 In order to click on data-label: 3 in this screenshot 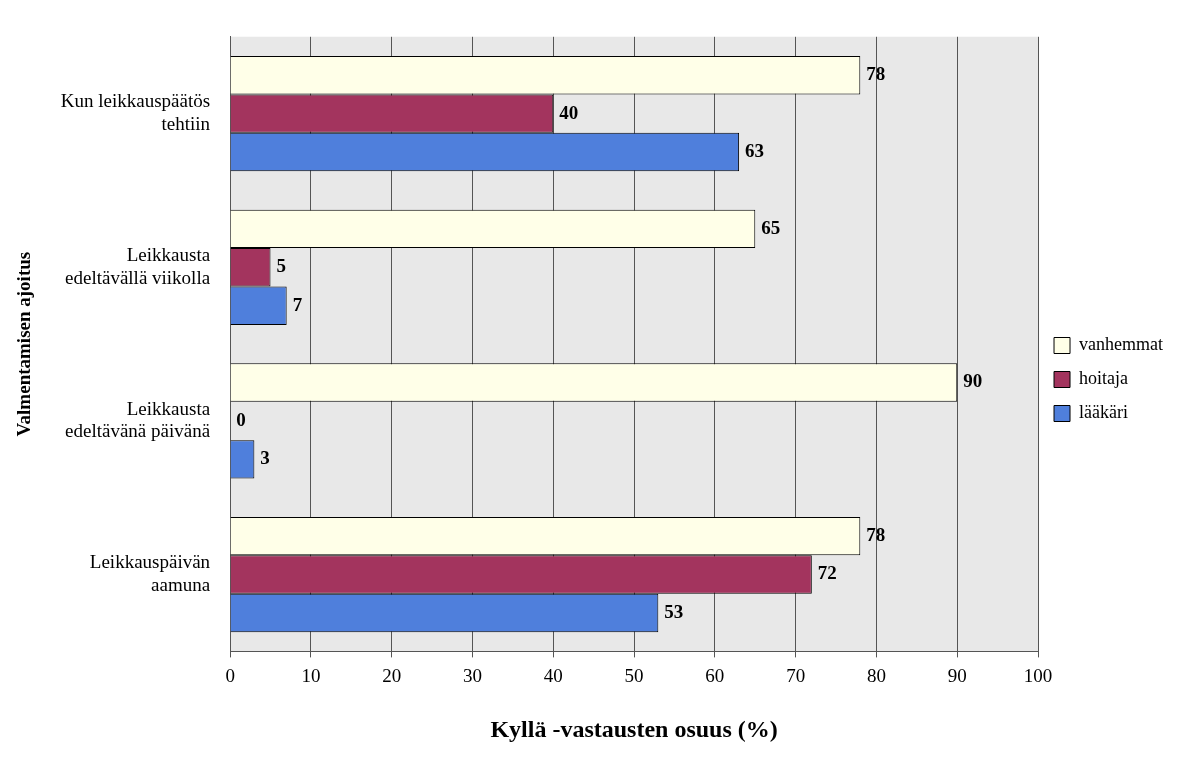, I will do `click(265, 458)`.